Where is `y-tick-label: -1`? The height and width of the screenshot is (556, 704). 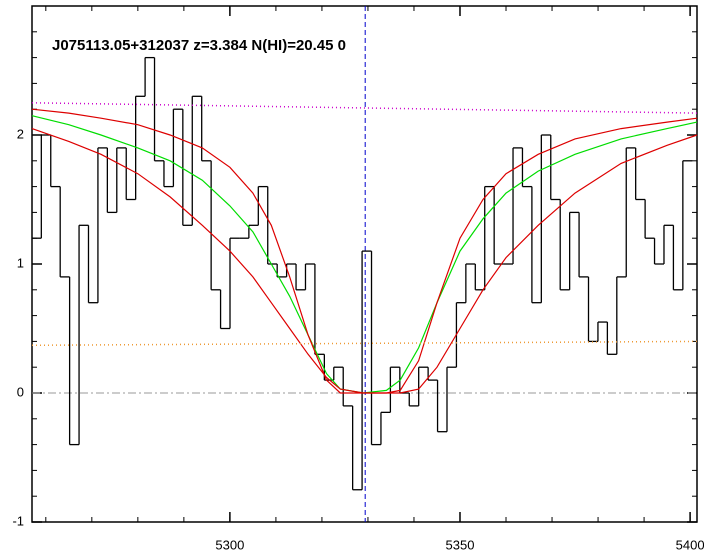
y-tick-label: -1 is located at coordinates (18, 520).